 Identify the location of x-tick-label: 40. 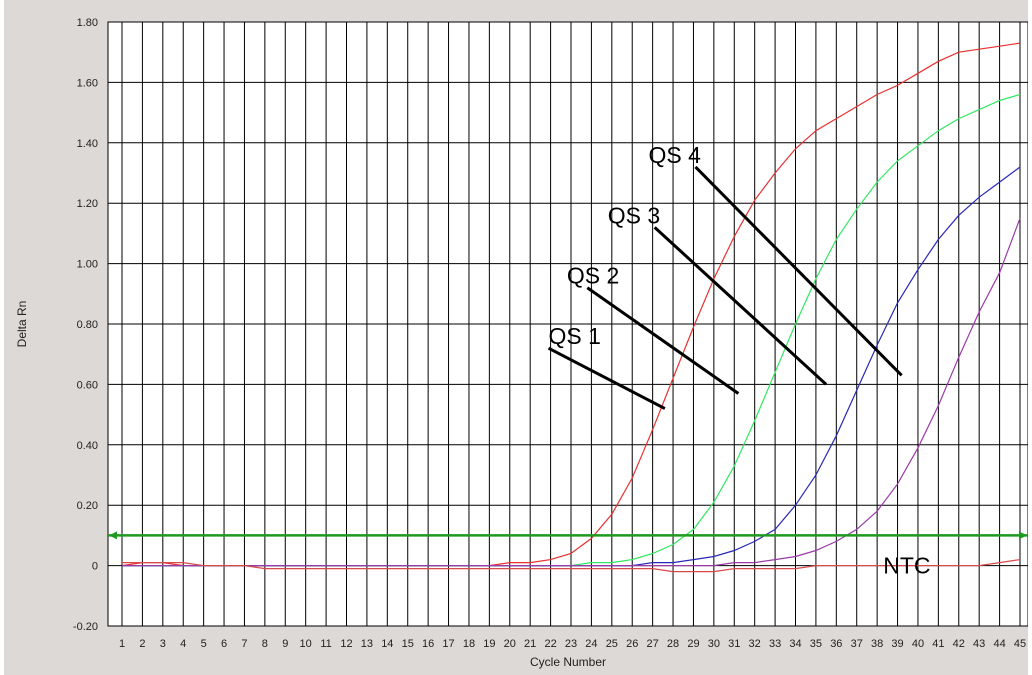
(918, 644).